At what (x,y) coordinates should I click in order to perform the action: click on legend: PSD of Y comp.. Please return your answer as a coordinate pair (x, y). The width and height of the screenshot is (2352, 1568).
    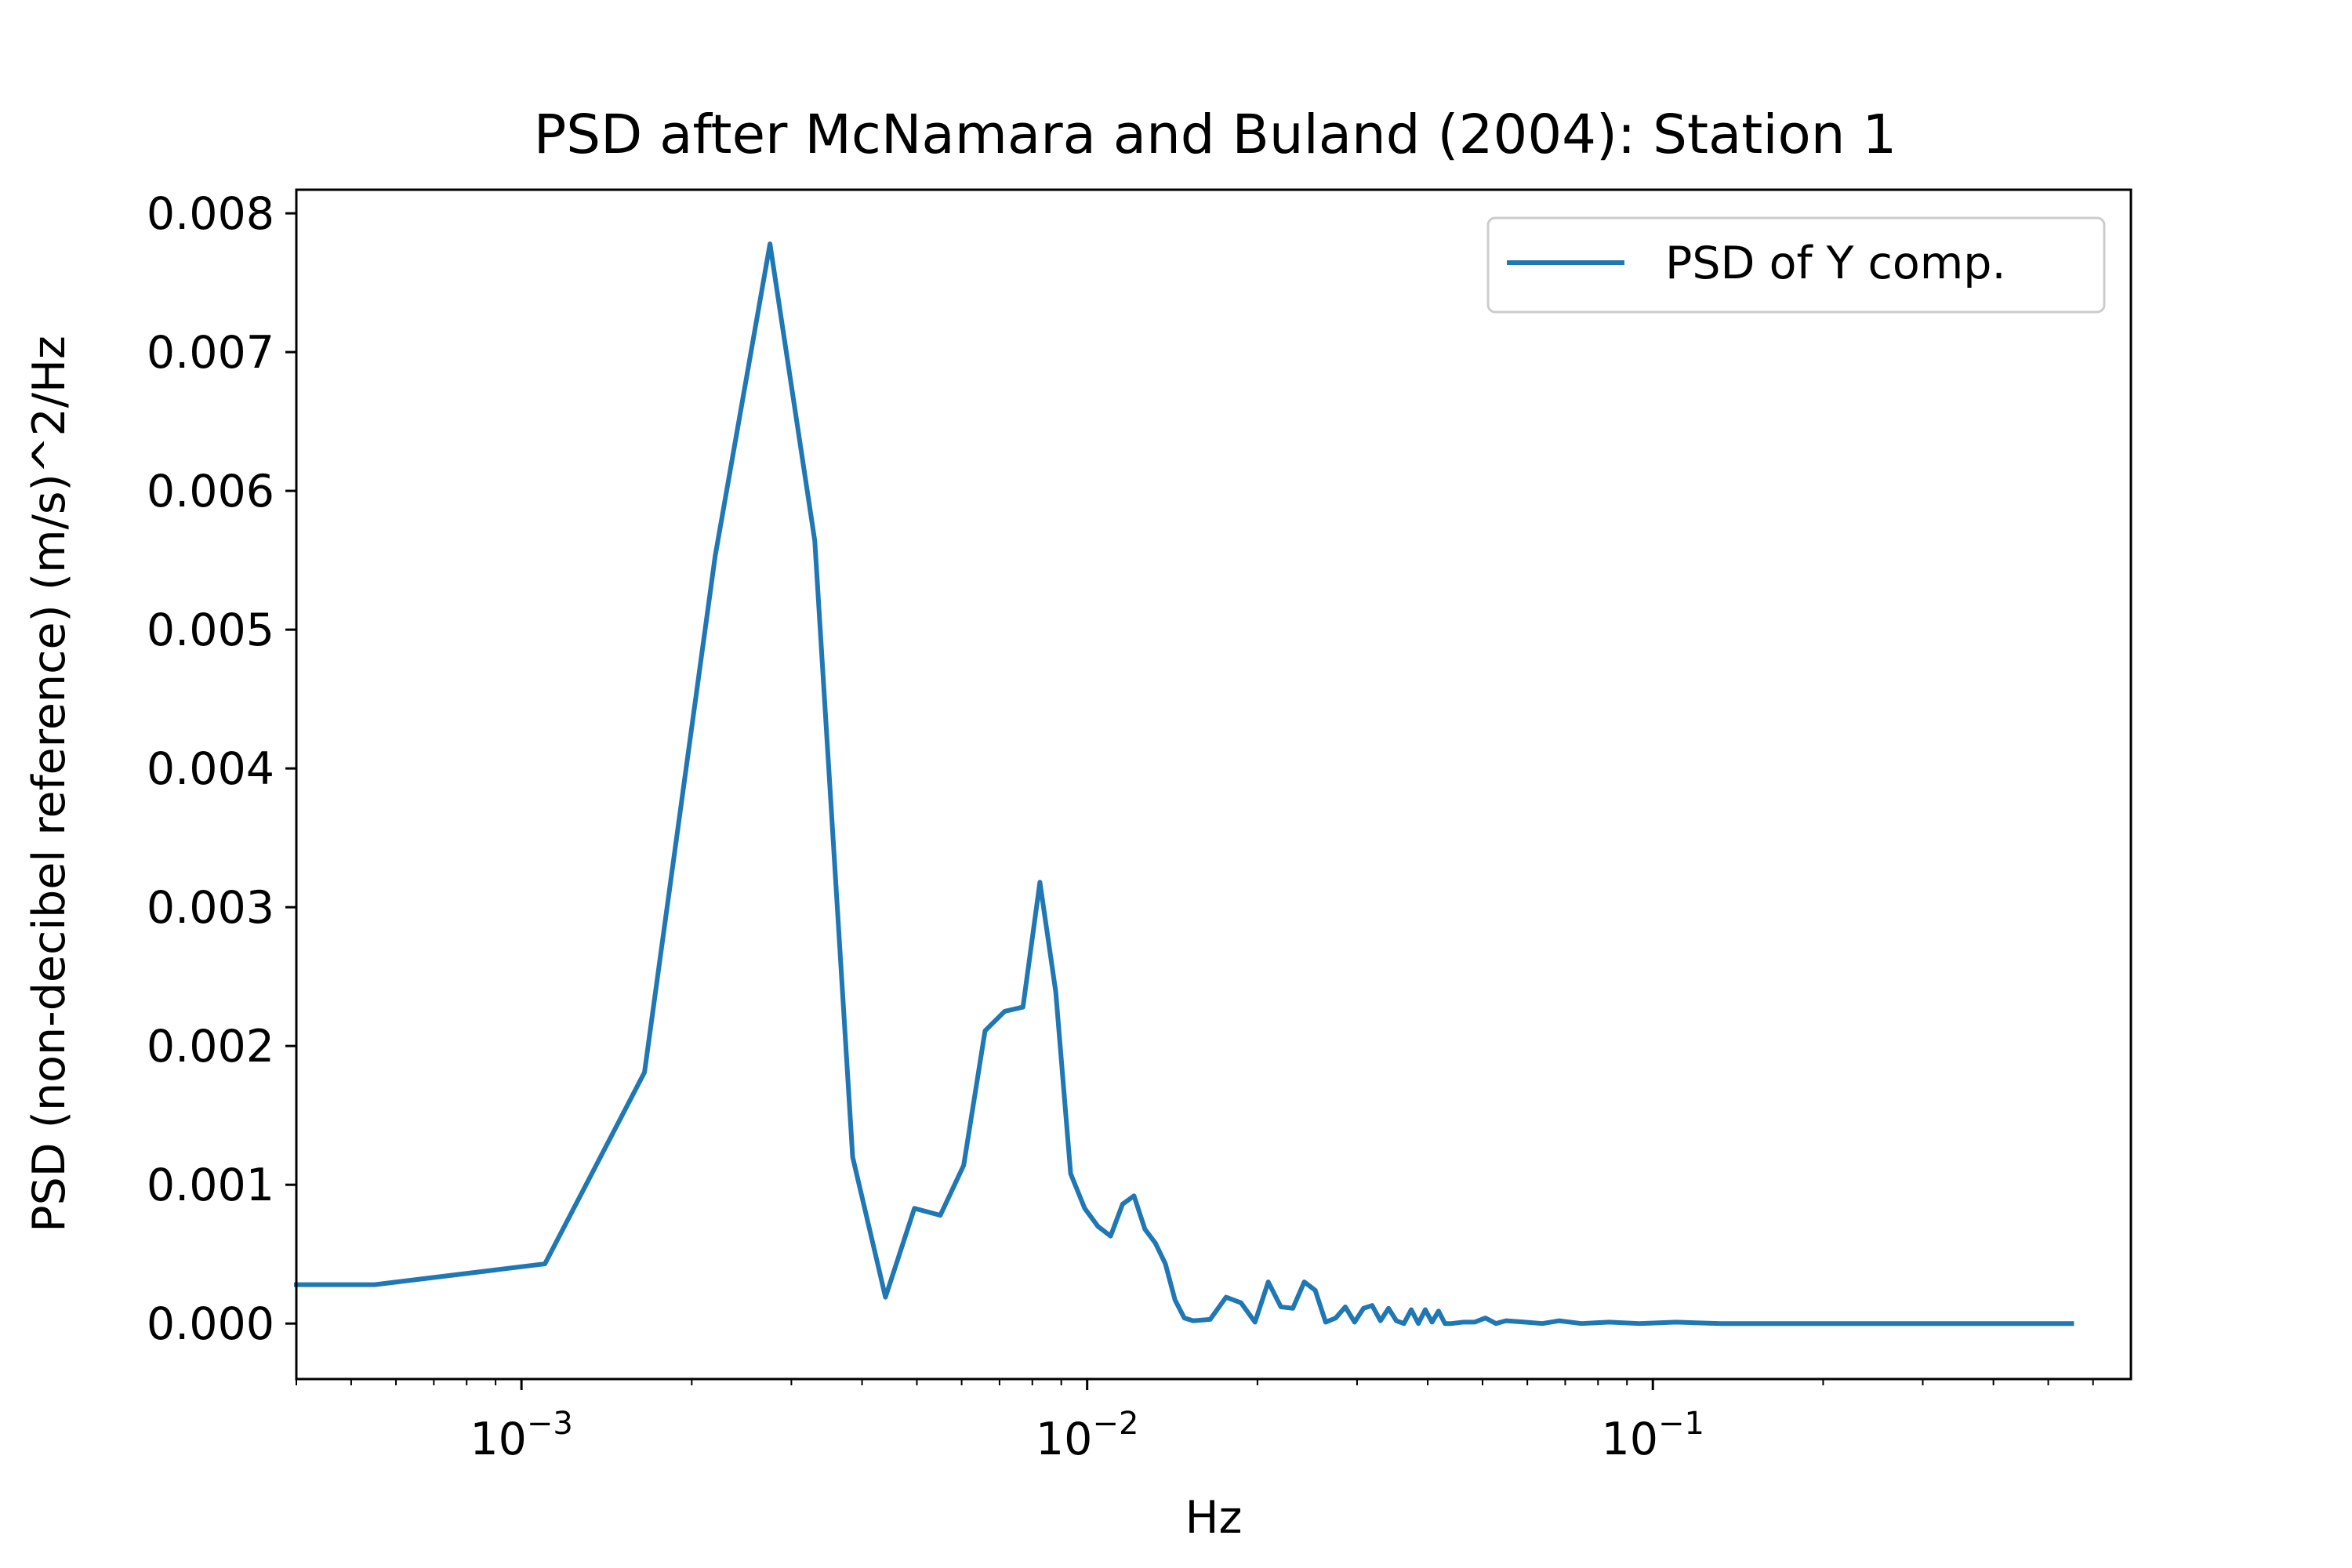
    Looking at the image, I should click on (1796, 265).